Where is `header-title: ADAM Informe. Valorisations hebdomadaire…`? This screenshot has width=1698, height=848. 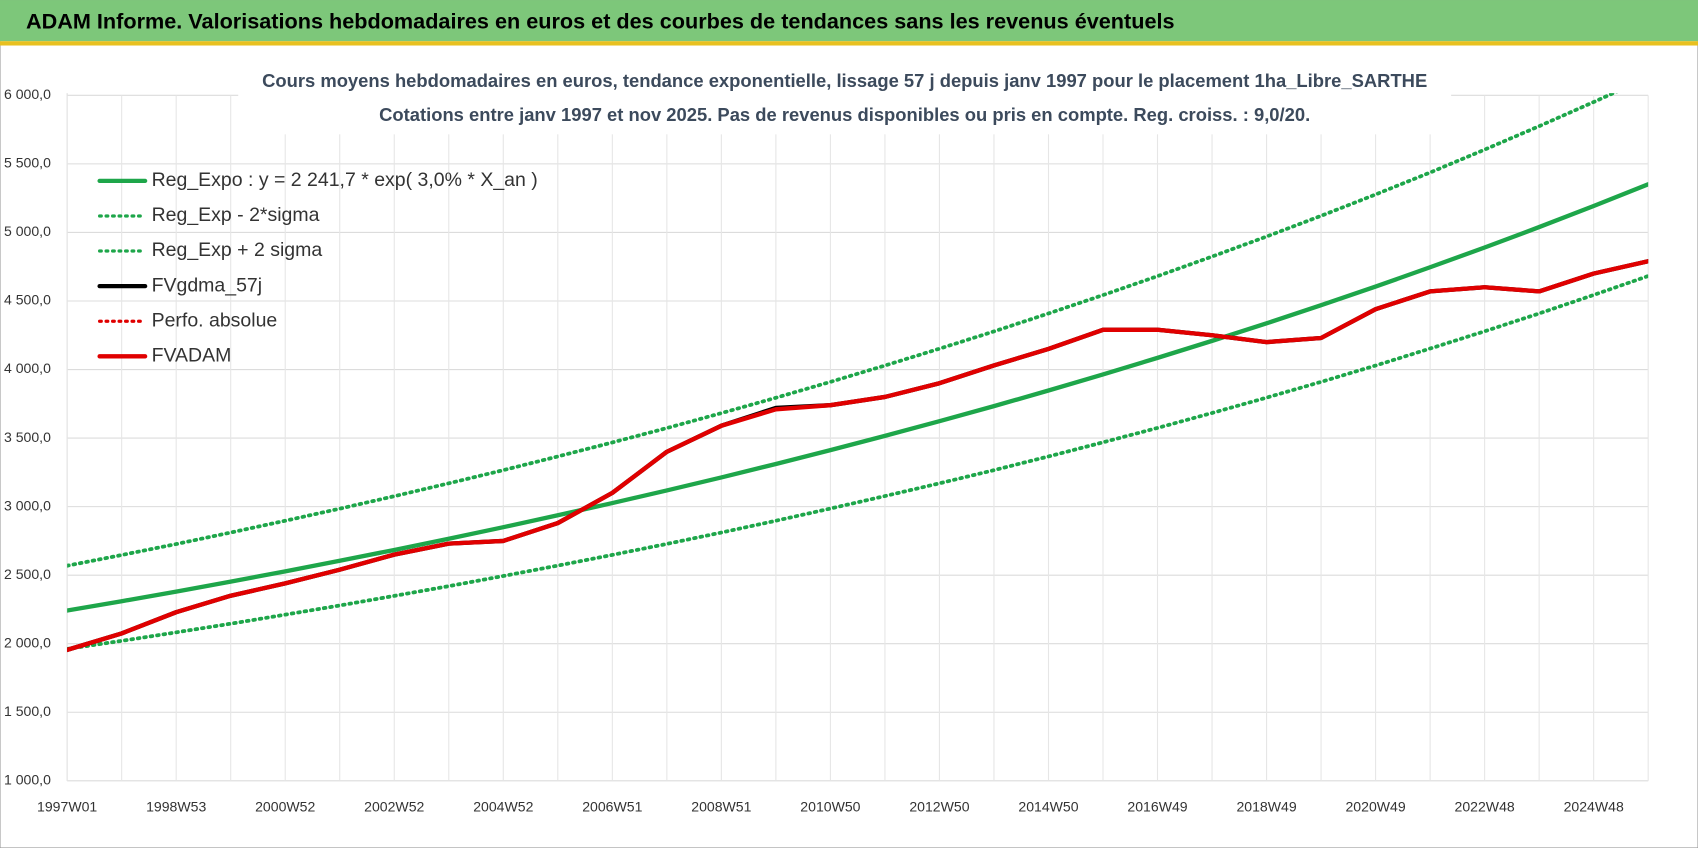 header-title: ADAM Informe. Valorisations hebdomadaire… is located at coordinates (600, 21).